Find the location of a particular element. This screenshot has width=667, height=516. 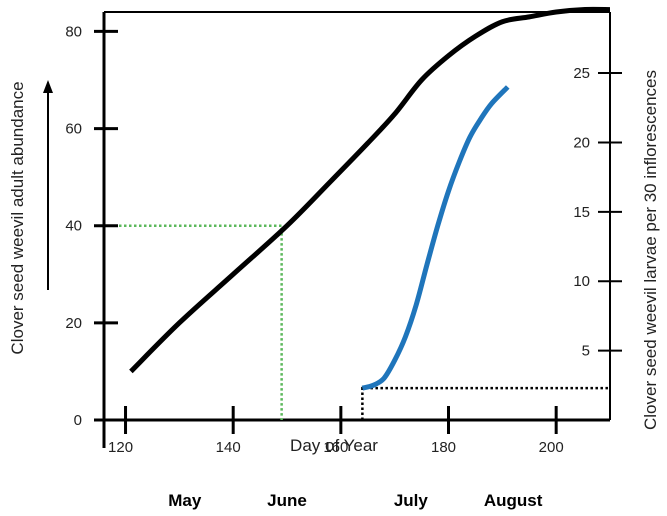

x-tick-label: 180 is located at coordinates (443, 447).